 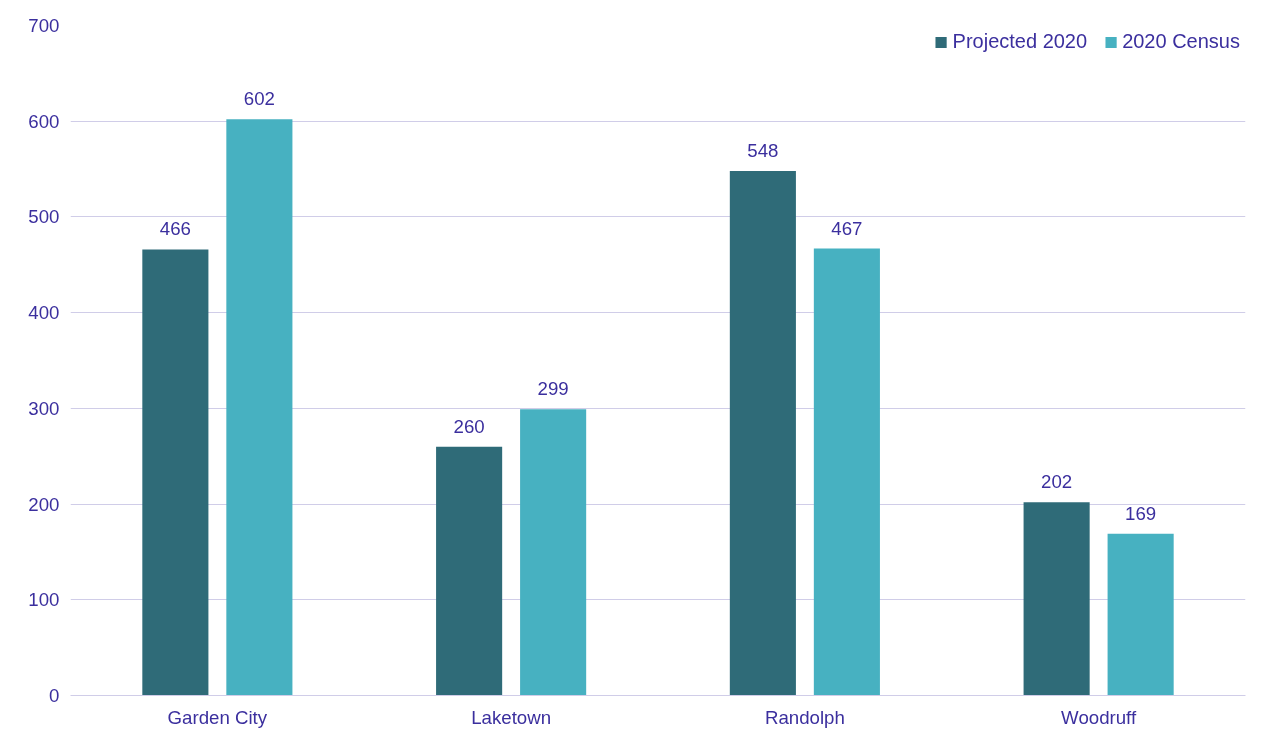 I want to click on y-tick-label: 0, so click(x=54, y=695).